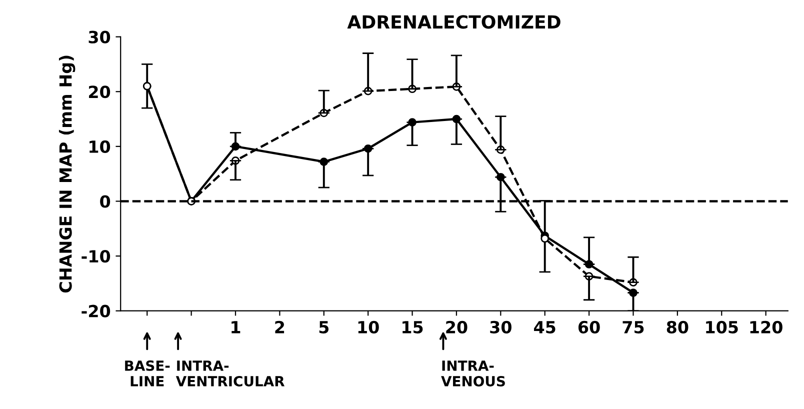 The width and height of the screenshot is (804, 409). I want to click on y-tick-label: 20, so click(99, 92).